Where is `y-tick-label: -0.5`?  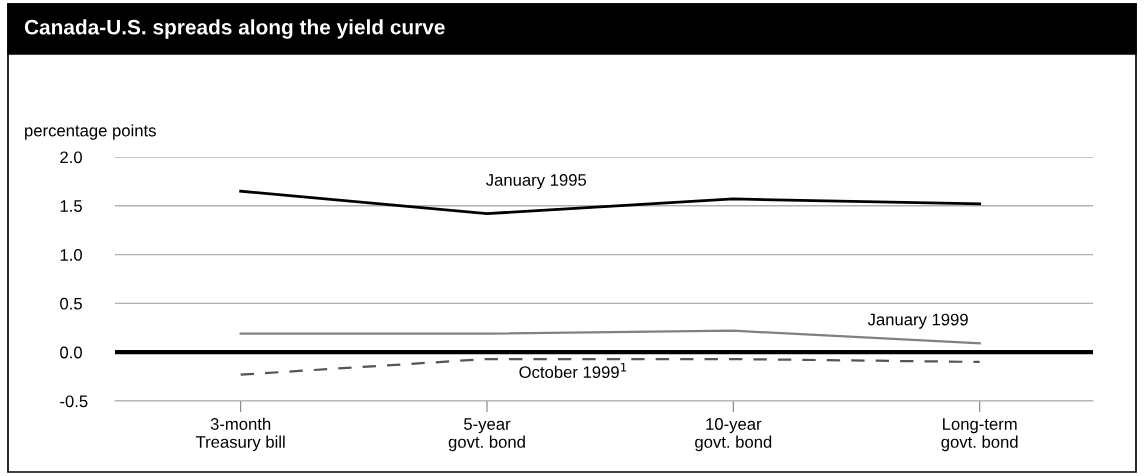 y-tick-label: -0.5 is located at coordinates (74, 401).